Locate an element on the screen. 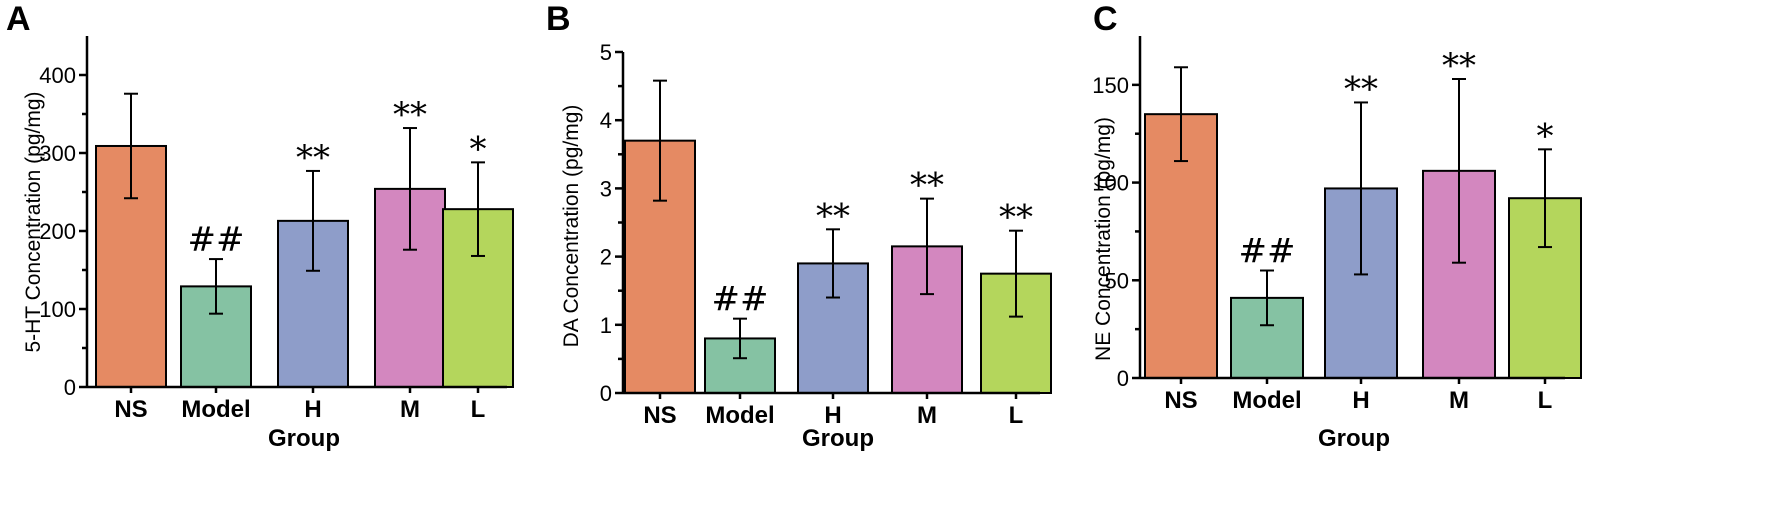 The height and width of the screenshot is (515, 1772). panel-label: C is located at coordinates (1105, 19).